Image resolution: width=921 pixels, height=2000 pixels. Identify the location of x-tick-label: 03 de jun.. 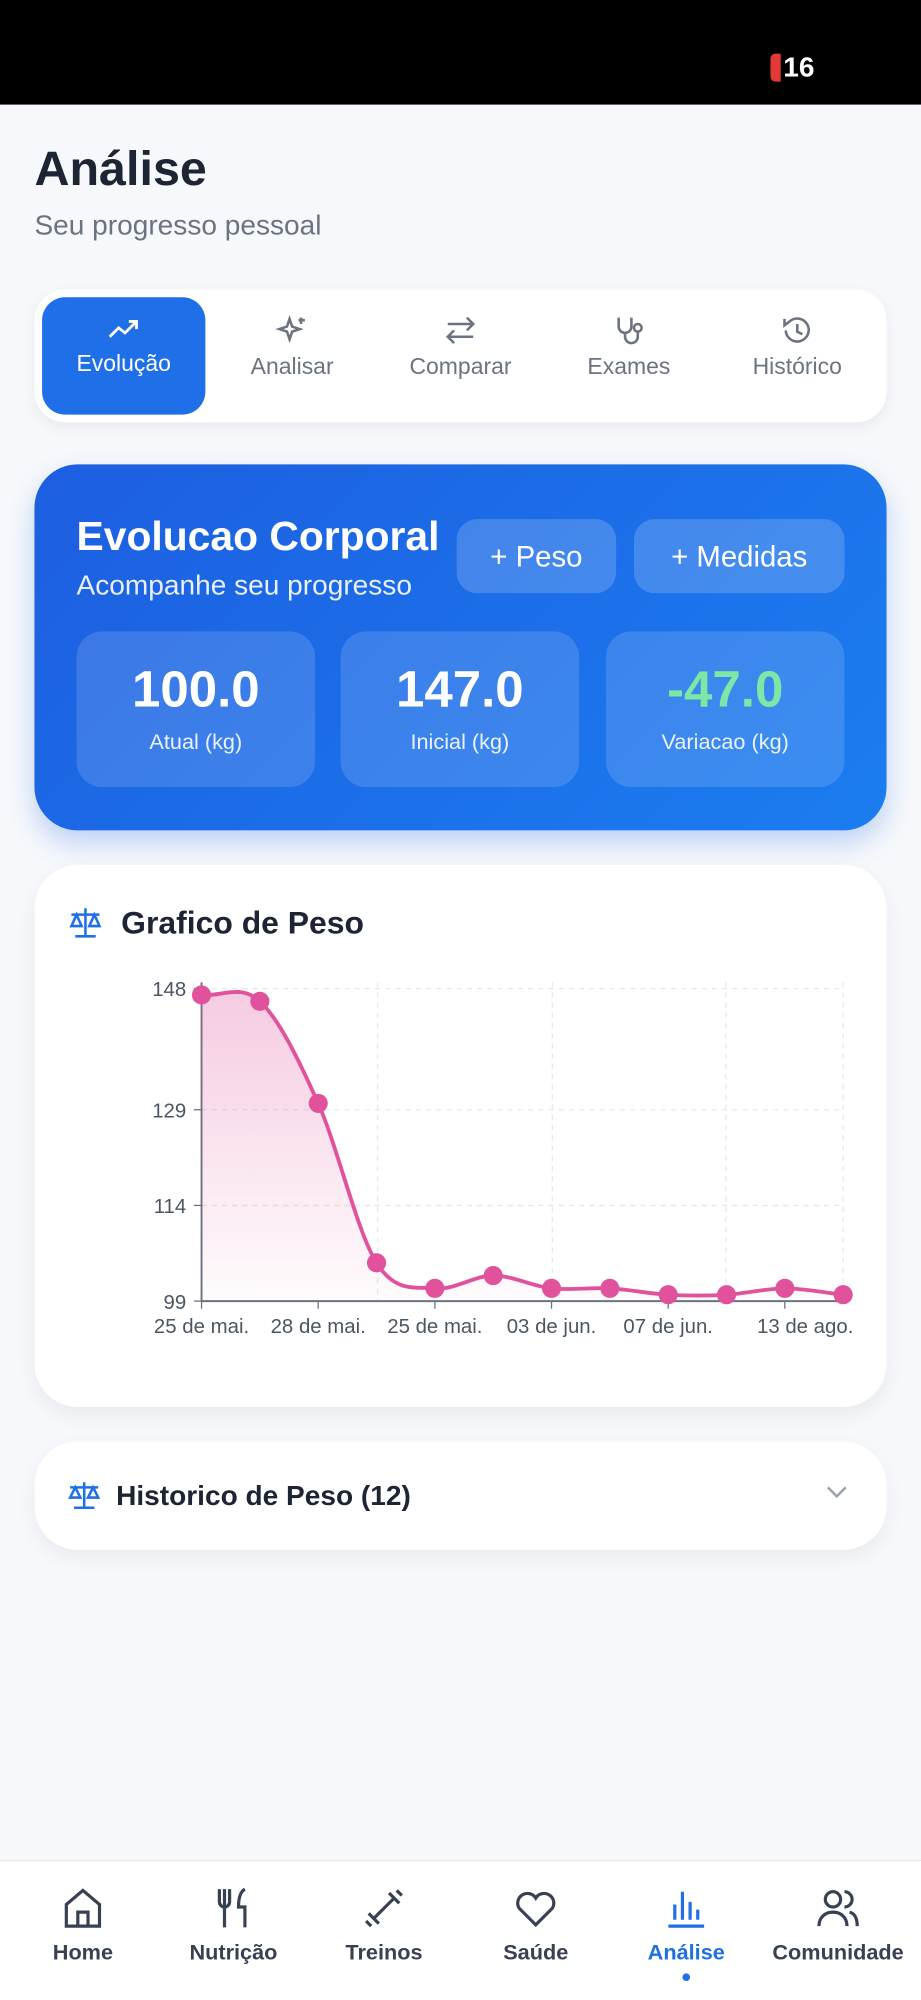
(552, 1327).